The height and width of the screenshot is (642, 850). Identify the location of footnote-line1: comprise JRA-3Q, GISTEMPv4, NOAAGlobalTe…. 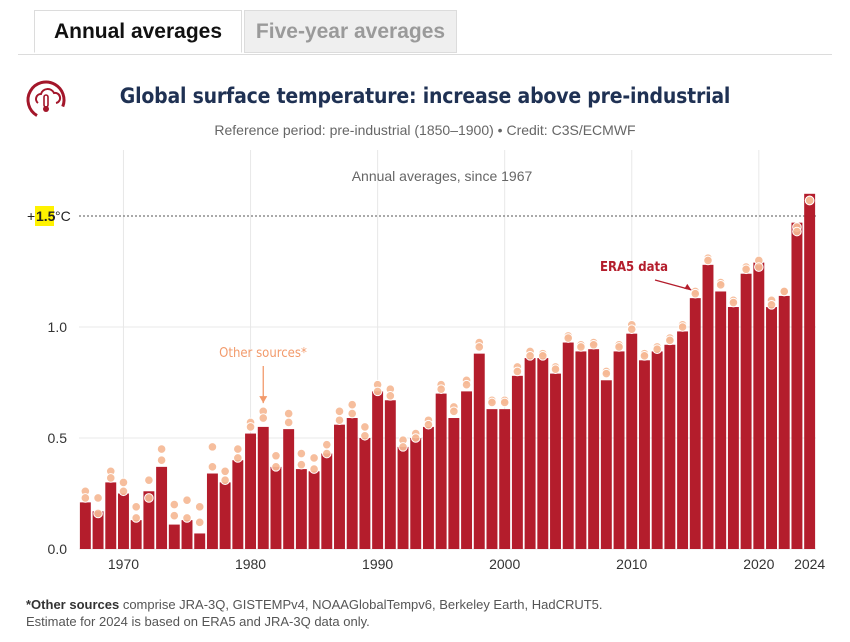
(361, 604).